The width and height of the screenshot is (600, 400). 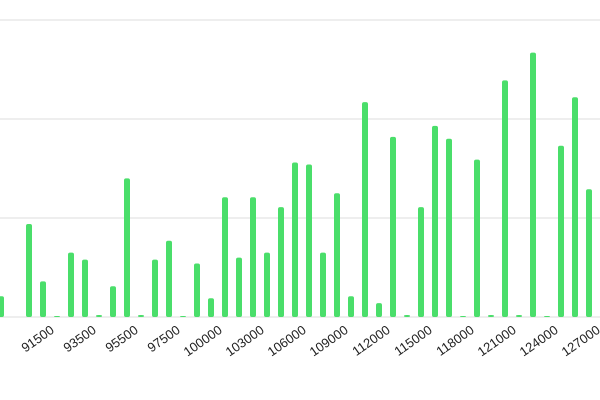 What do you see at coordinates (245, 340) in the screenshot?
I see `x-tick-label: 103000` at bounding box center [245, 340].